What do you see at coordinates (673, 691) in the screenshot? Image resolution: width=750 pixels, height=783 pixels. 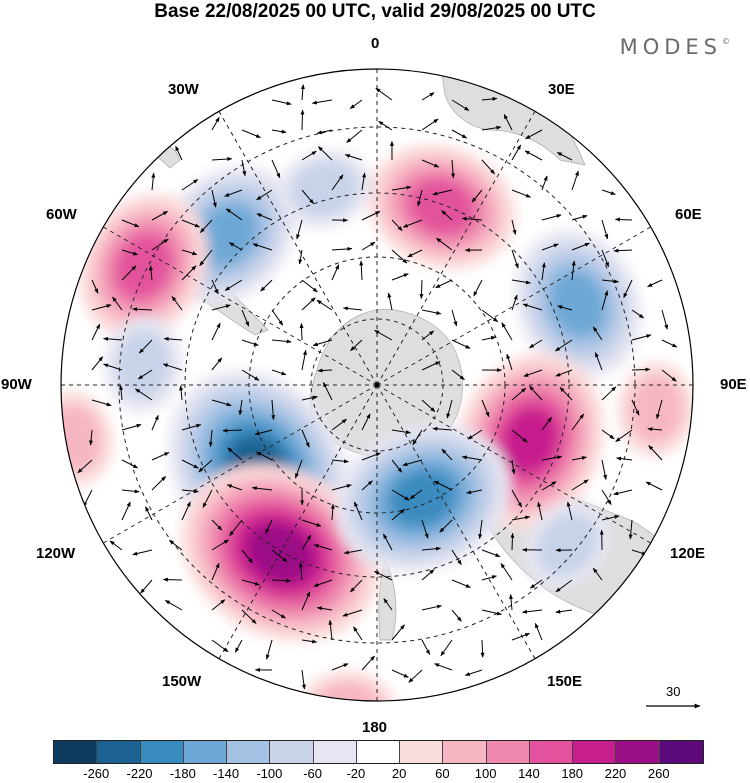 I see `reference-vector-label: 30` at bounding box center [673, 691].